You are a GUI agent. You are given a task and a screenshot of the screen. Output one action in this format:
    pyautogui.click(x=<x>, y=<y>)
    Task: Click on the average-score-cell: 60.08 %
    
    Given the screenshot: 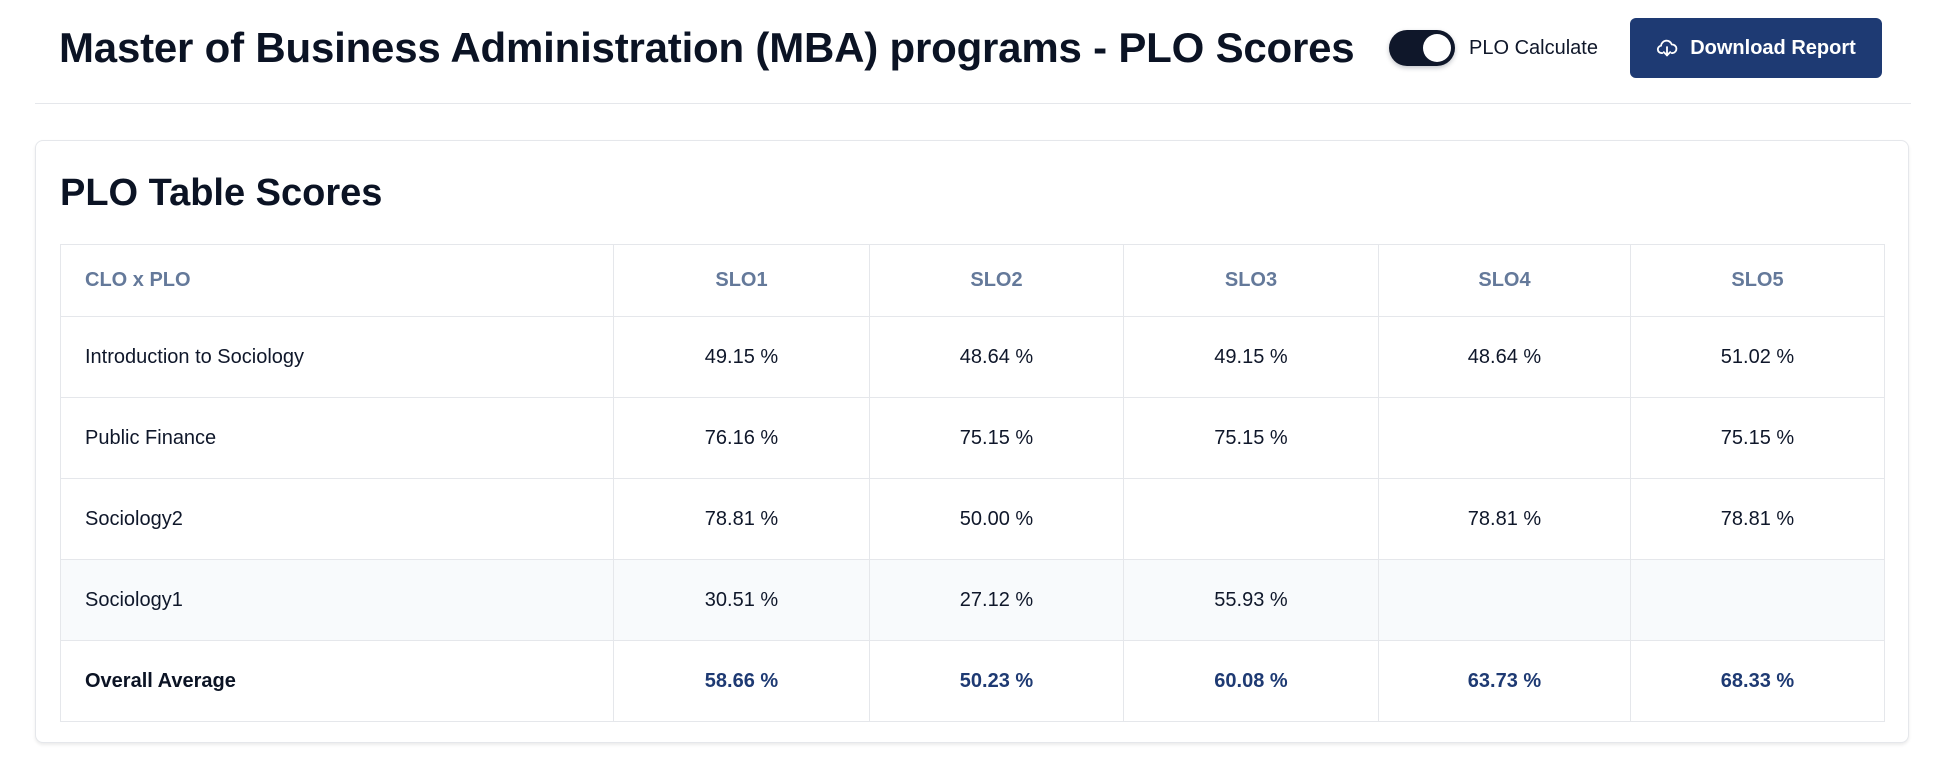 What is the action you would take?
    pyautogui.click(x=1251, y=681)
    